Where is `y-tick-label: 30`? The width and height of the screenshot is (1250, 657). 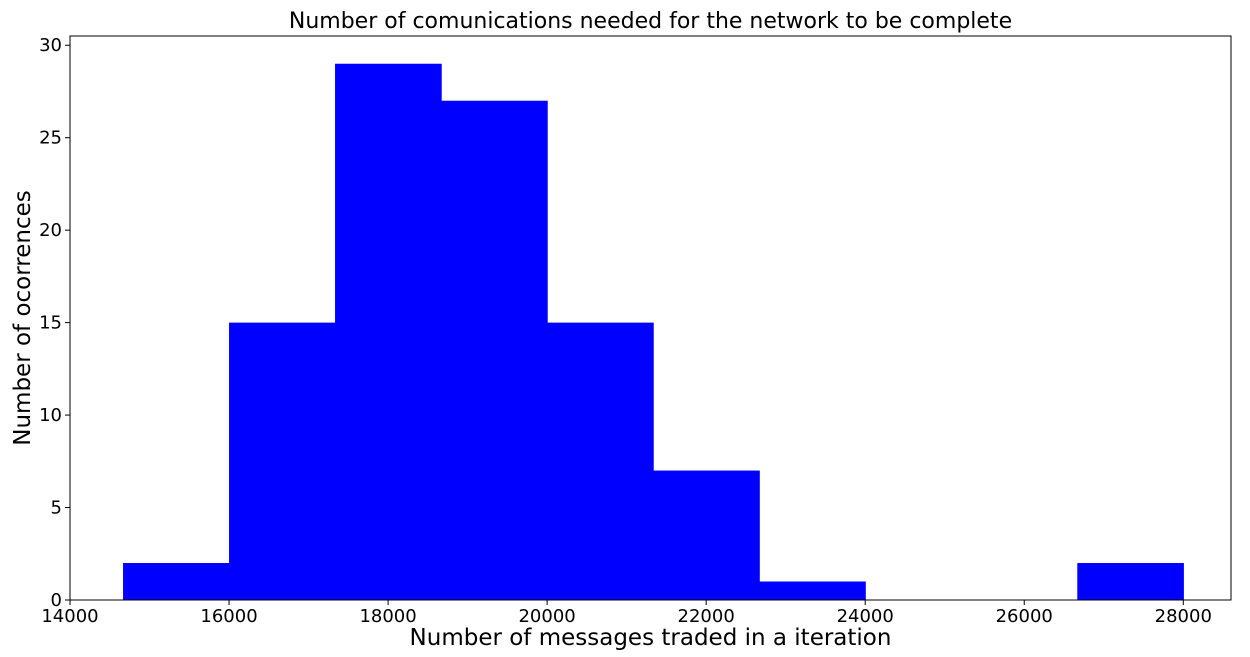
y-tick-label: 30 is located at coordinates (50, 45).